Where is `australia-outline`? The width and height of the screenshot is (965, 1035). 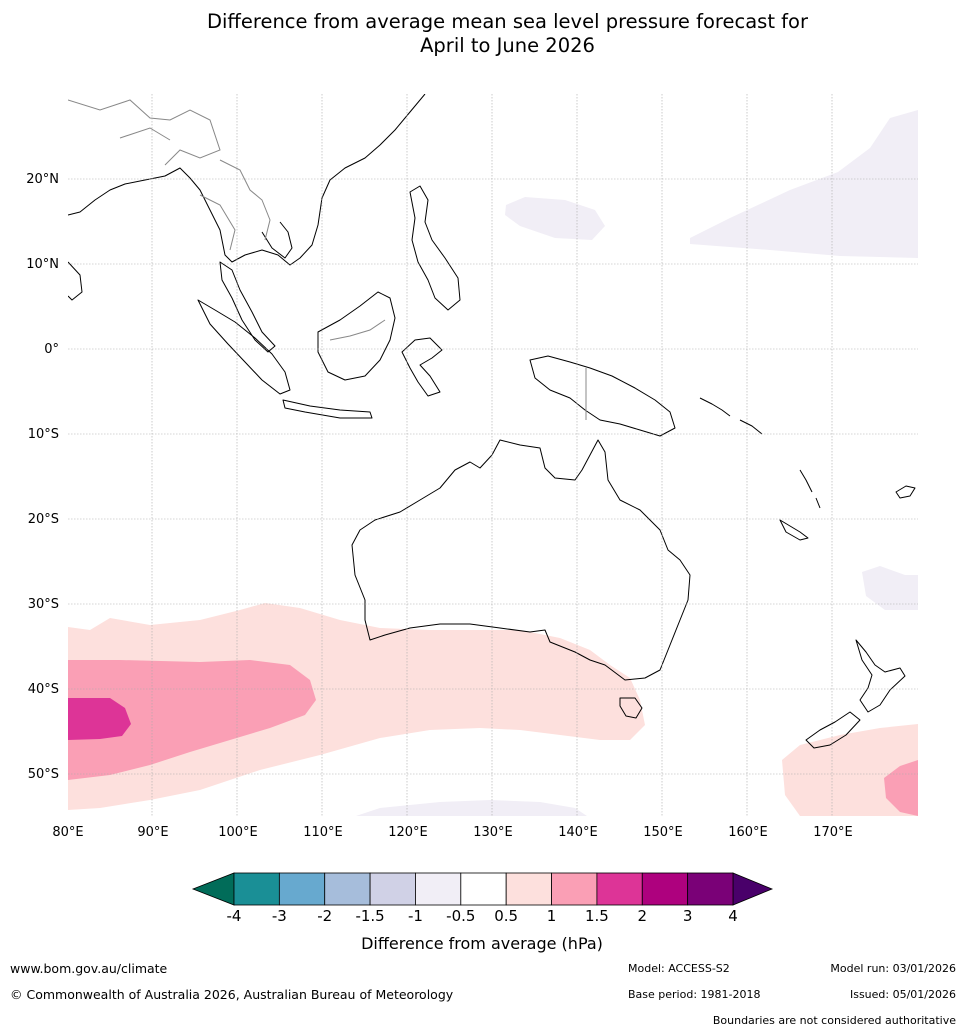
australia-outline is located at coordinates (521, 560).